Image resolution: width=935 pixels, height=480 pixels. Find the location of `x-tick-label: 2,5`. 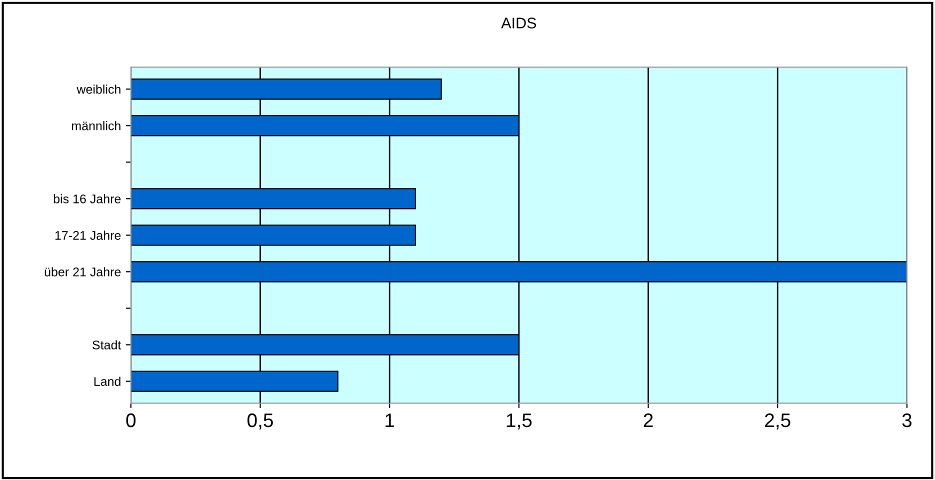

x-tick-label: 2,5 is located at coordinates (777, 421).